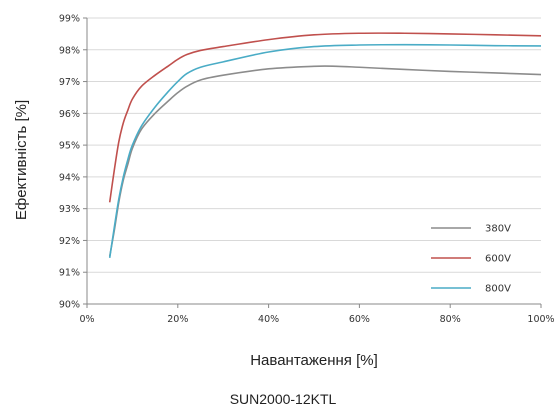 The height and width of the screenshot is (410, 560). Describe the element at coordinates (69, 50) in the screenshot. I see `y-tick-label: 98%` at that location.